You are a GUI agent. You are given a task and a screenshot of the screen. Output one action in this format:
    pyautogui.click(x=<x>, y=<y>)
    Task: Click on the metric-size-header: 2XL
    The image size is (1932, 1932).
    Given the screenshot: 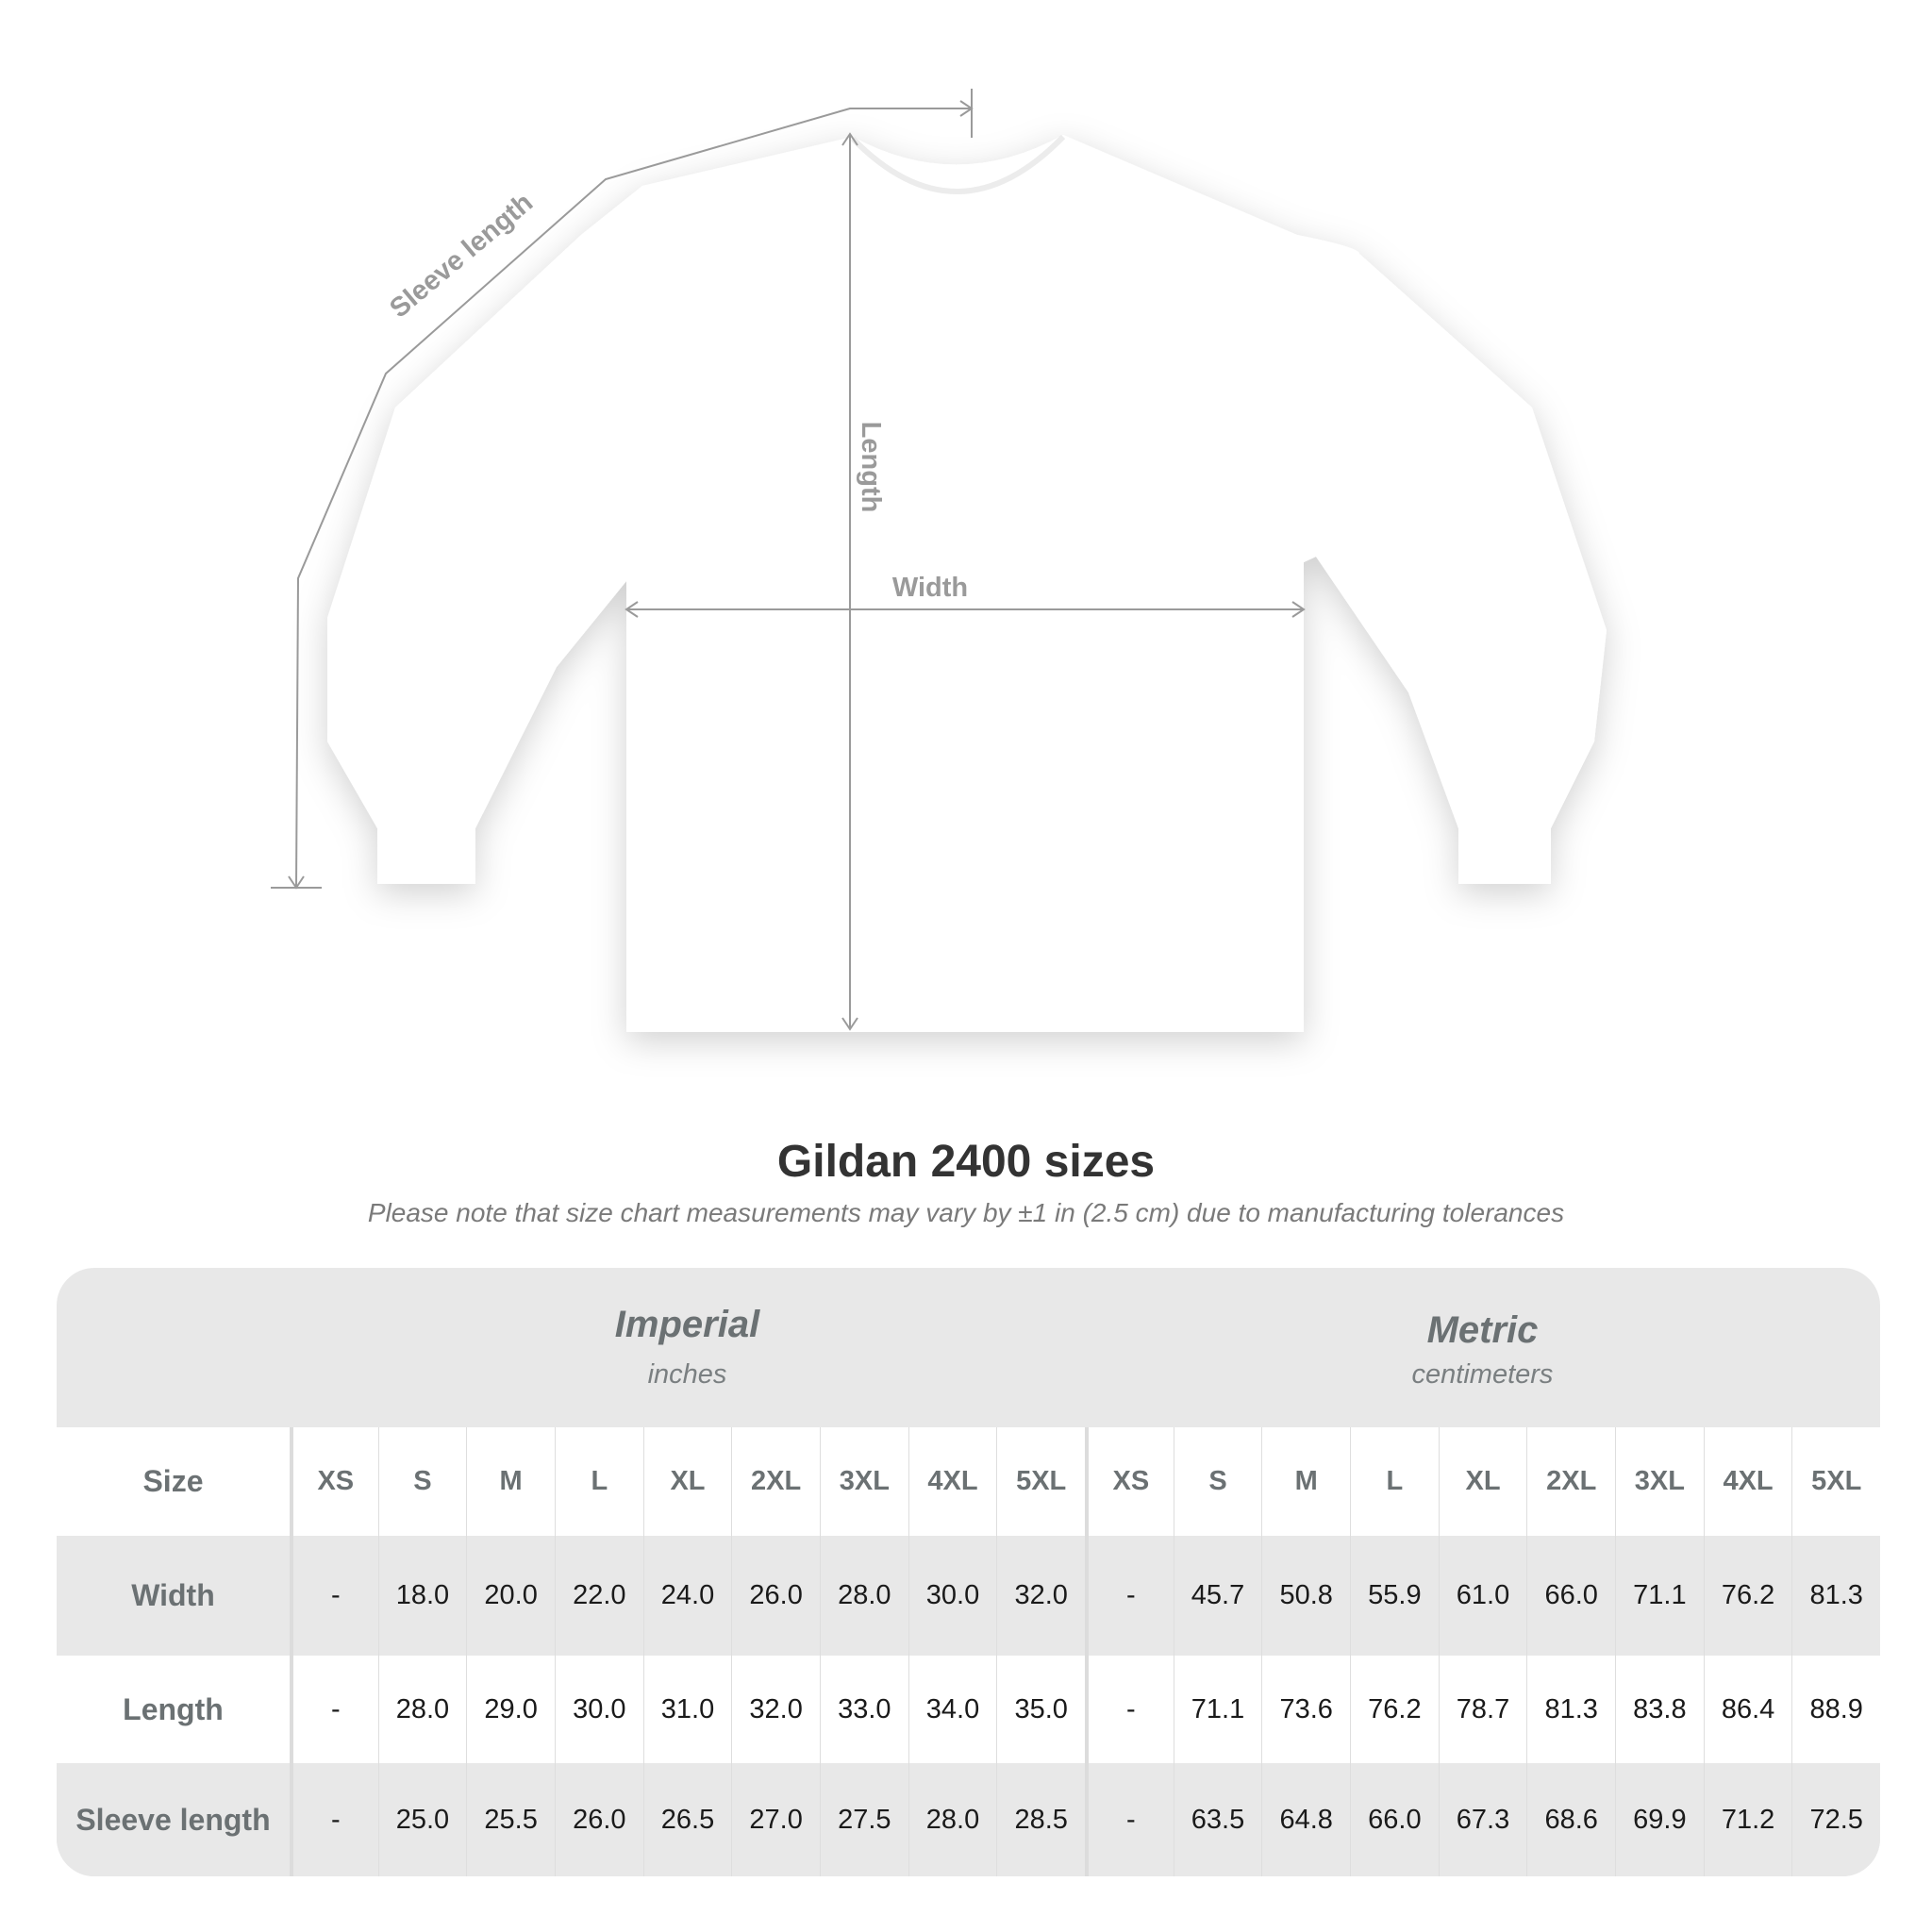 What is the action you would take?
    pyautogui.click(x=1571, y=1481)
    